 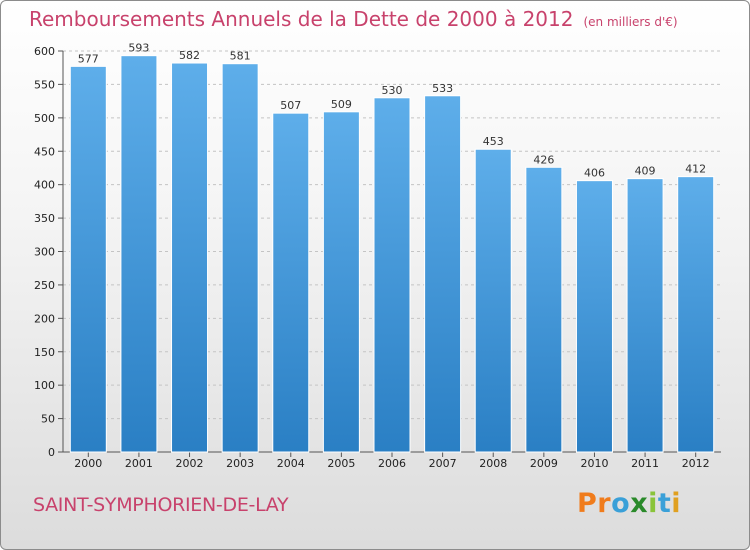 I want to click on bar-2012, so click(x=696, y=314).